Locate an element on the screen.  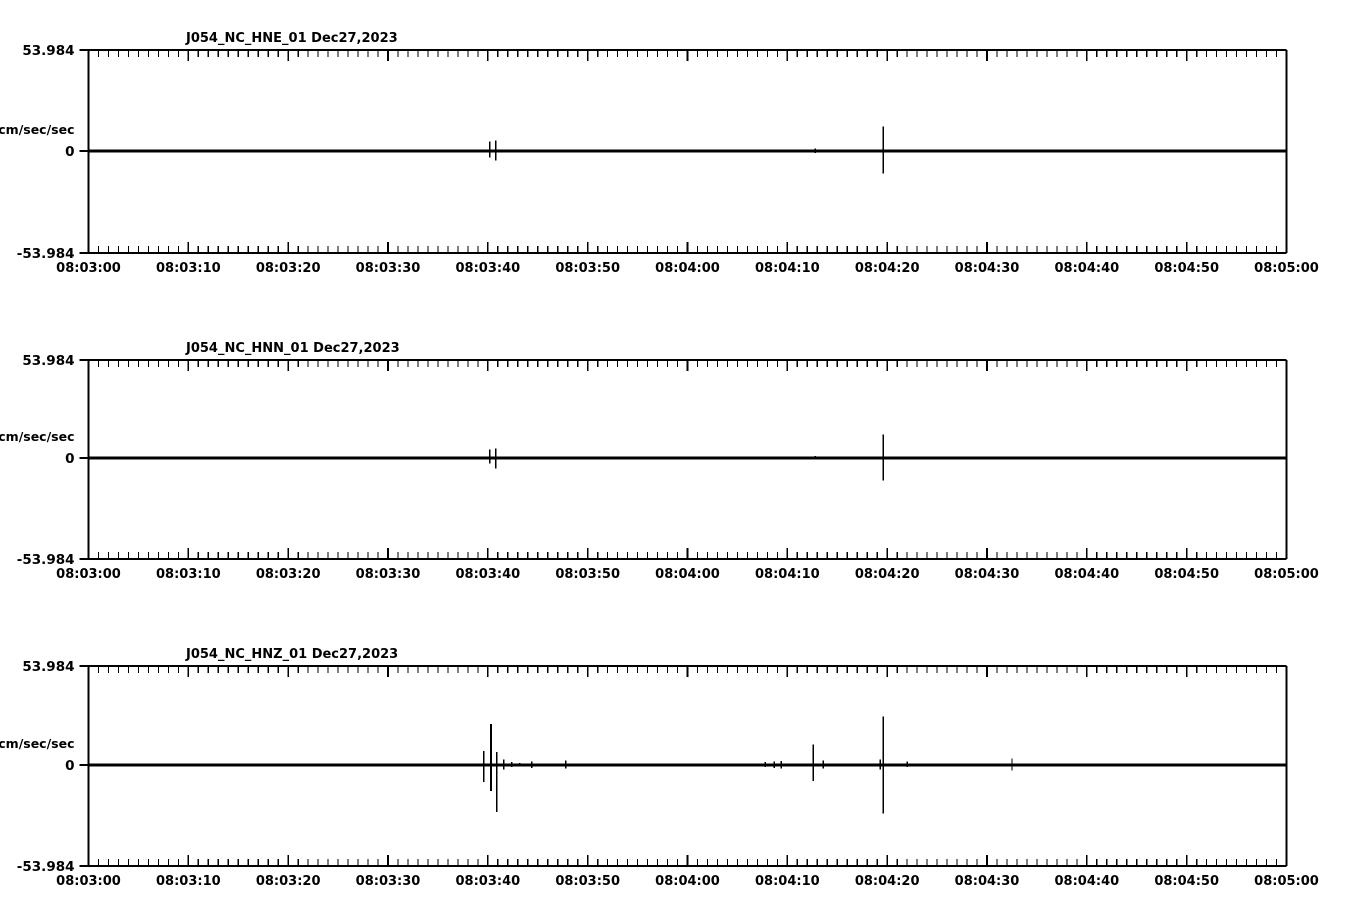
y-axis-zero-label-hnn: 0 is located at coordinates (69, 459).